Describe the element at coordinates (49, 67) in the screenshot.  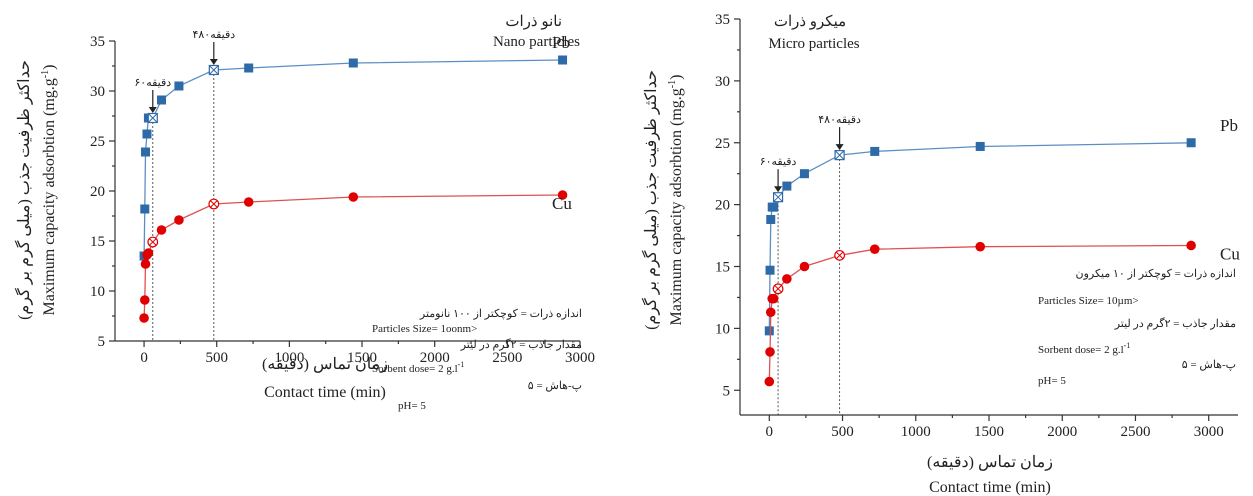
I see `y-axis-title-close: )` at that location.